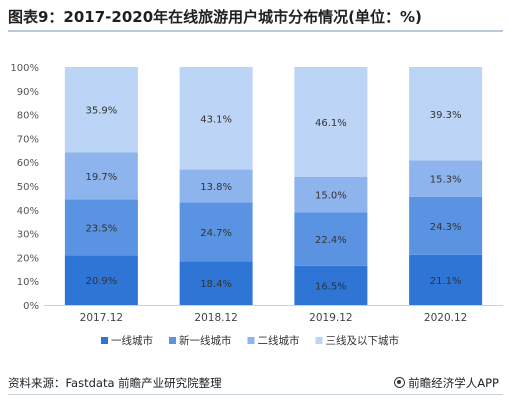 The height and width of the screenshot is (400, 509). What do you see at coordinates (28, 139) in the screenshot?
I see `y-tick-label: 70%` at bounding box center [28, 139].